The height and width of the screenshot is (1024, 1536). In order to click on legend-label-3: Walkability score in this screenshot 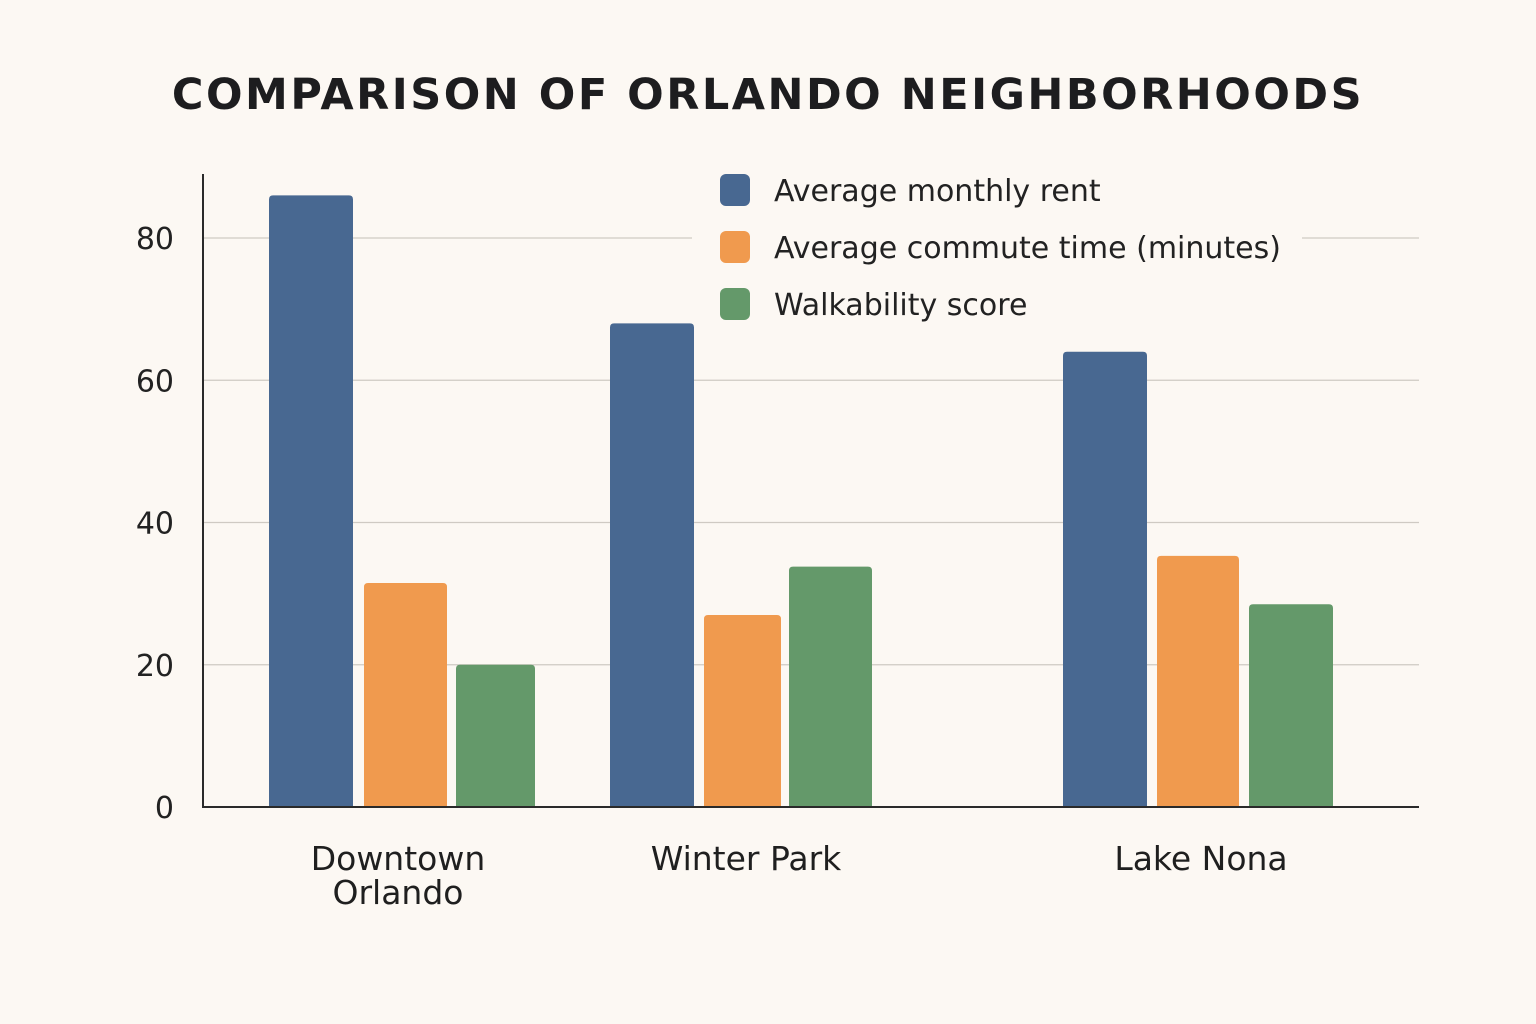, I will do `click(900, 305)`.